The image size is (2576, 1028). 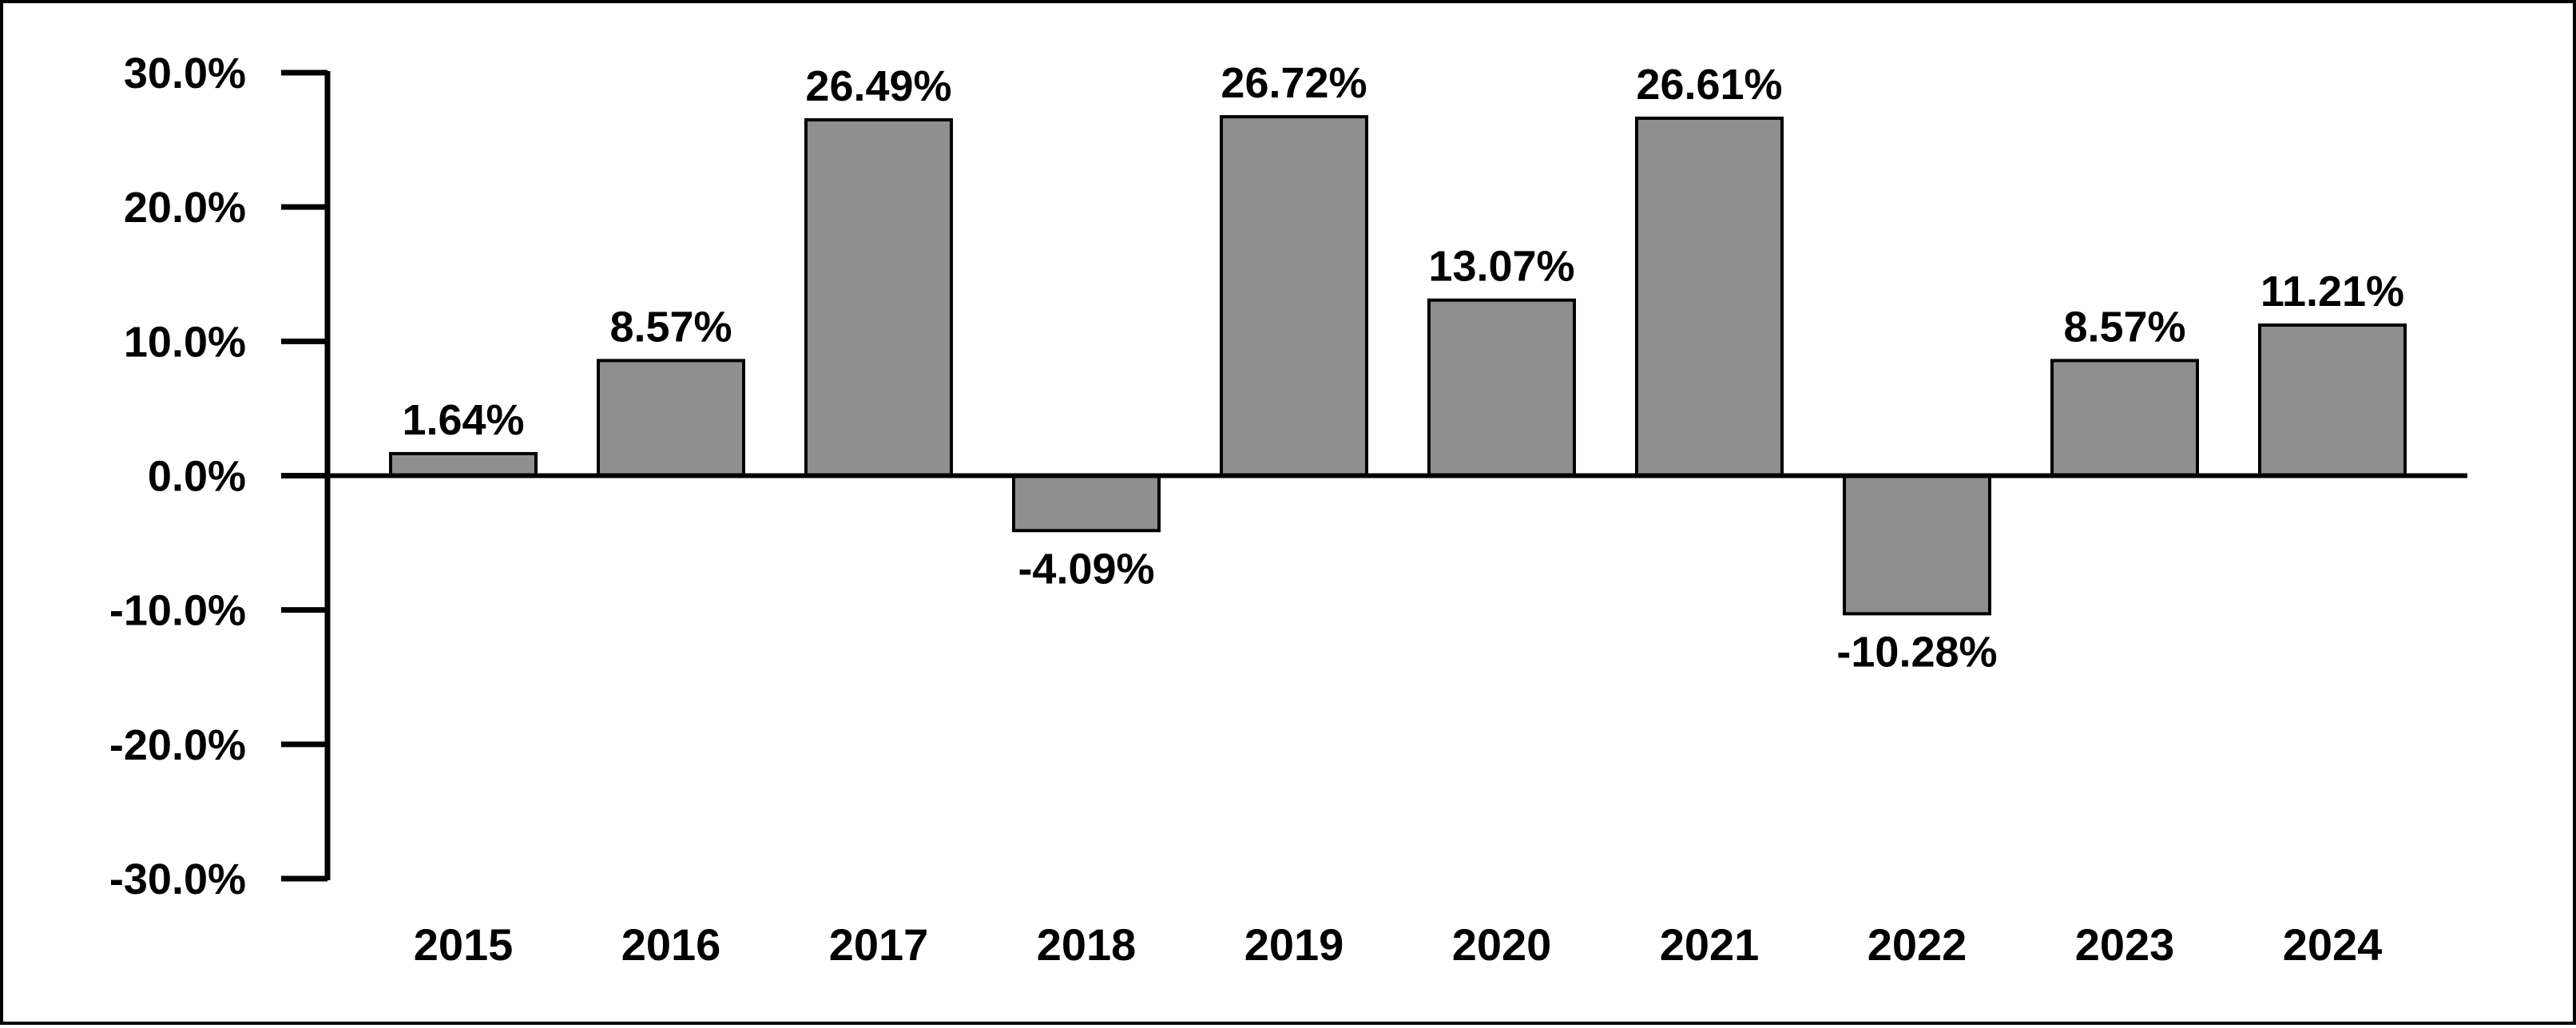 I want to click on data-label-2017: 26.49%, so click(x=878, y=86).